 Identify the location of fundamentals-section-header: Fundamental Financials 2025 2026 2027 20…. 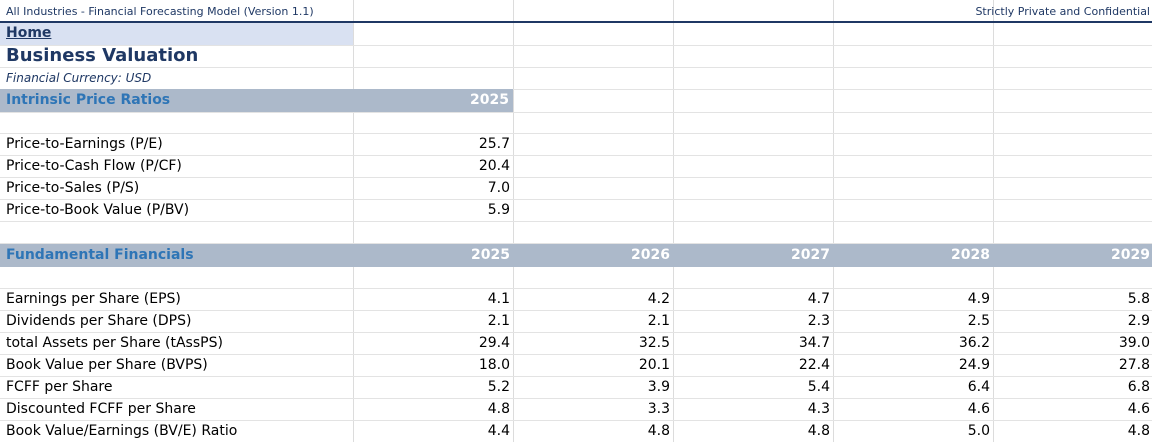
(576, 255).